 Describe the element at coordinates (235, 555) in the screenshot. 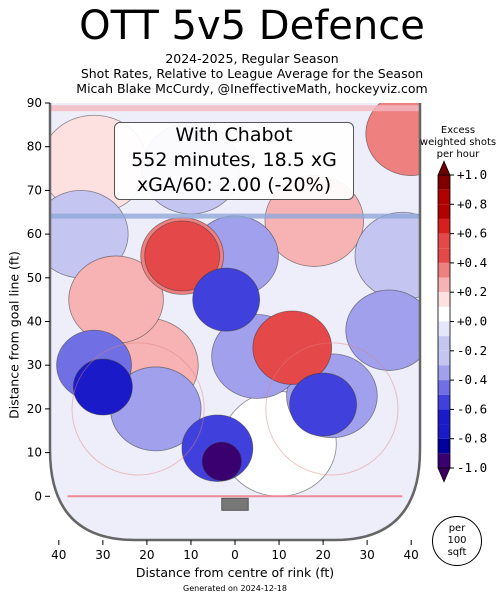

I see `x-tick-label-4: 0` at that location.